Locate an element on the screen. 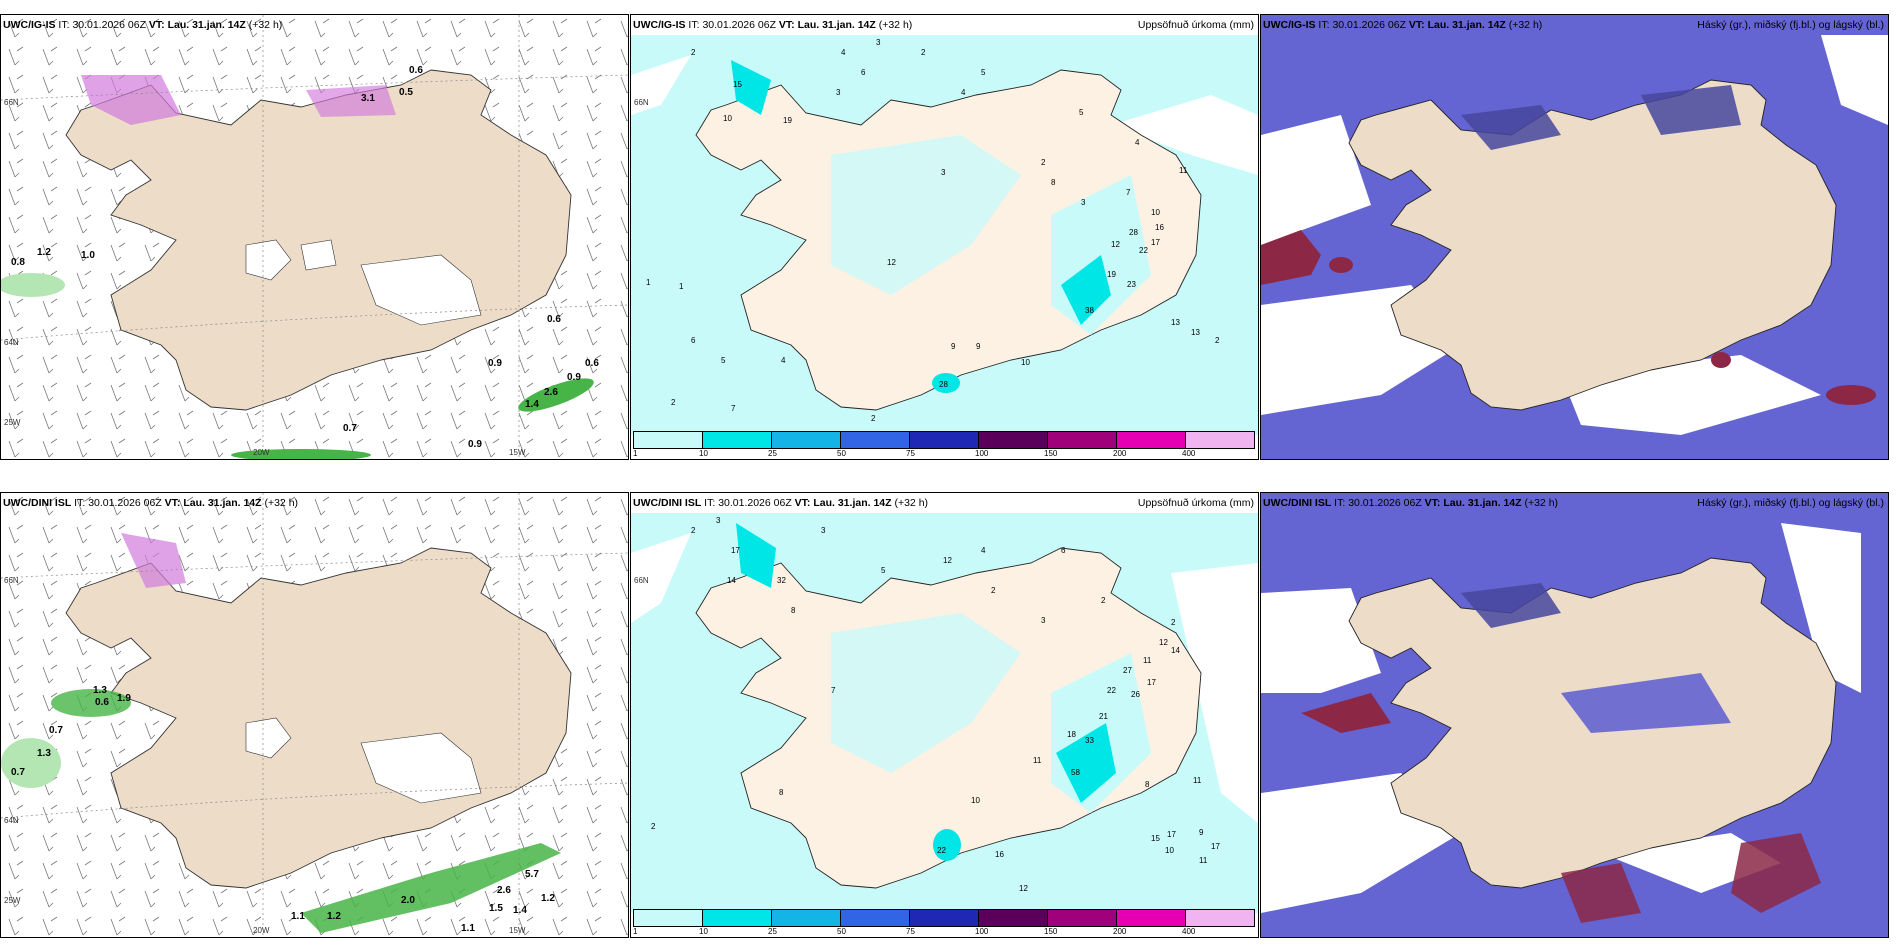  wind-value: 1.9 is located at coordinates (124, 698).